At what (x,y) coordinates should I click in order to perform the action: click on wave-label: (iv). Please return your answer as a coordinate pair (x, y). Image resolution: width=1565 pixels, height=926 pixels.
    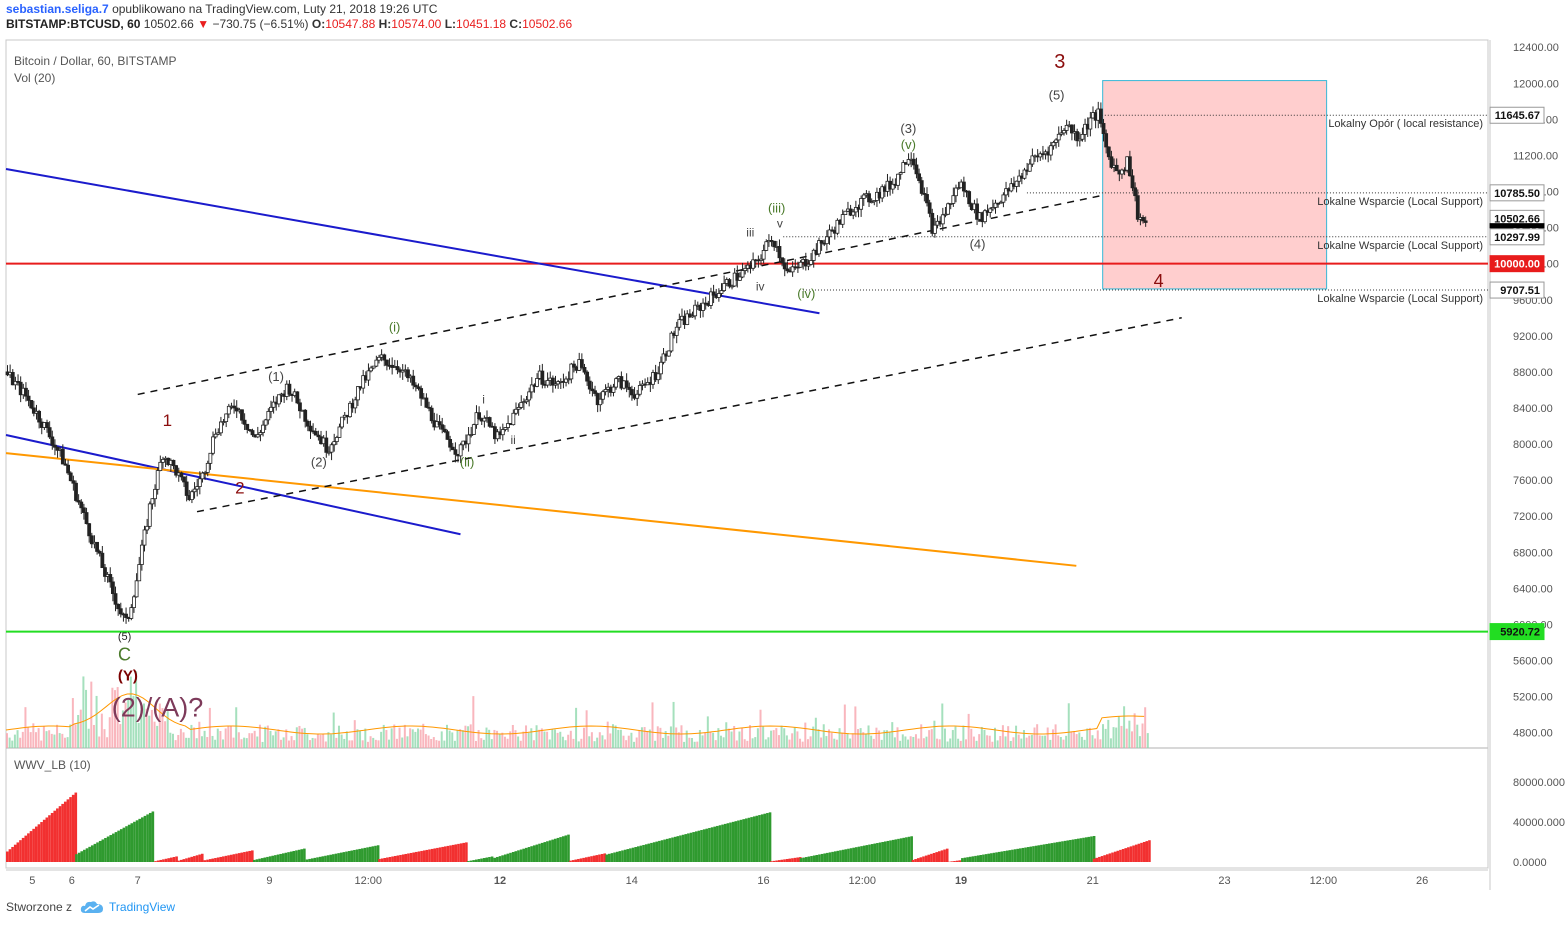
    Looking at the image, I should click on (806, 293).